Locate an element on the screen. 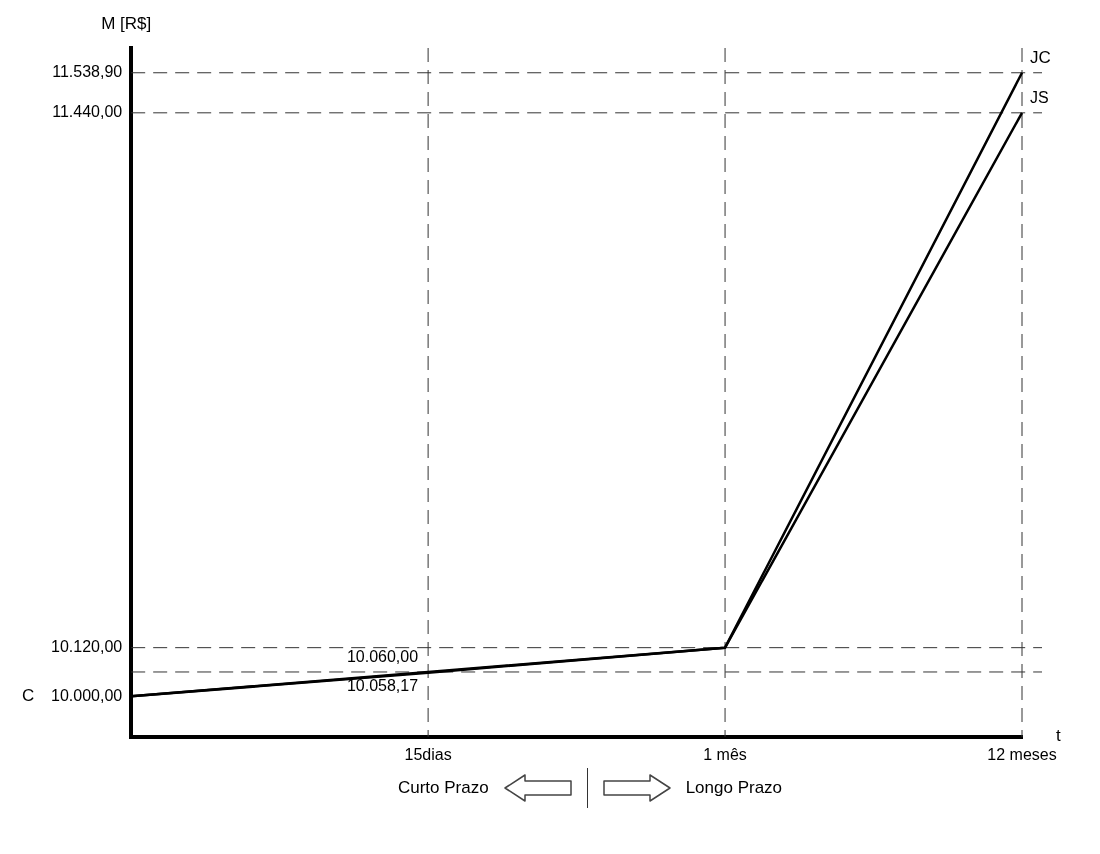 The height and width of the screenshot is (854, 1100). y-tick-label: 10.000,00 is located at coordinates (86, 695).